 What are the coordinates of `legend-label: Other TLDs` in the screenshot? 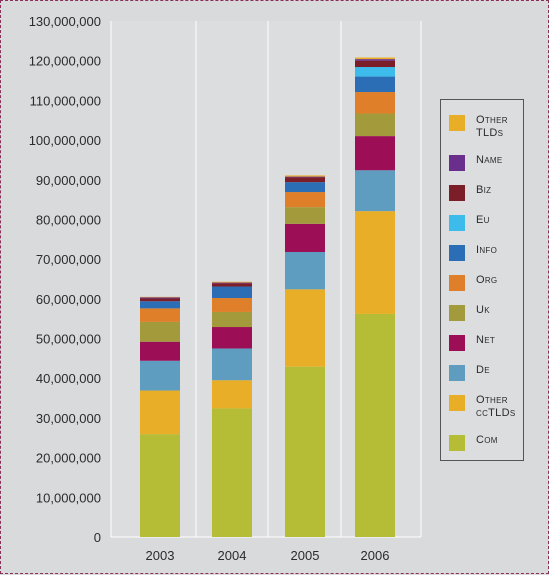 It's located at (492, 126).